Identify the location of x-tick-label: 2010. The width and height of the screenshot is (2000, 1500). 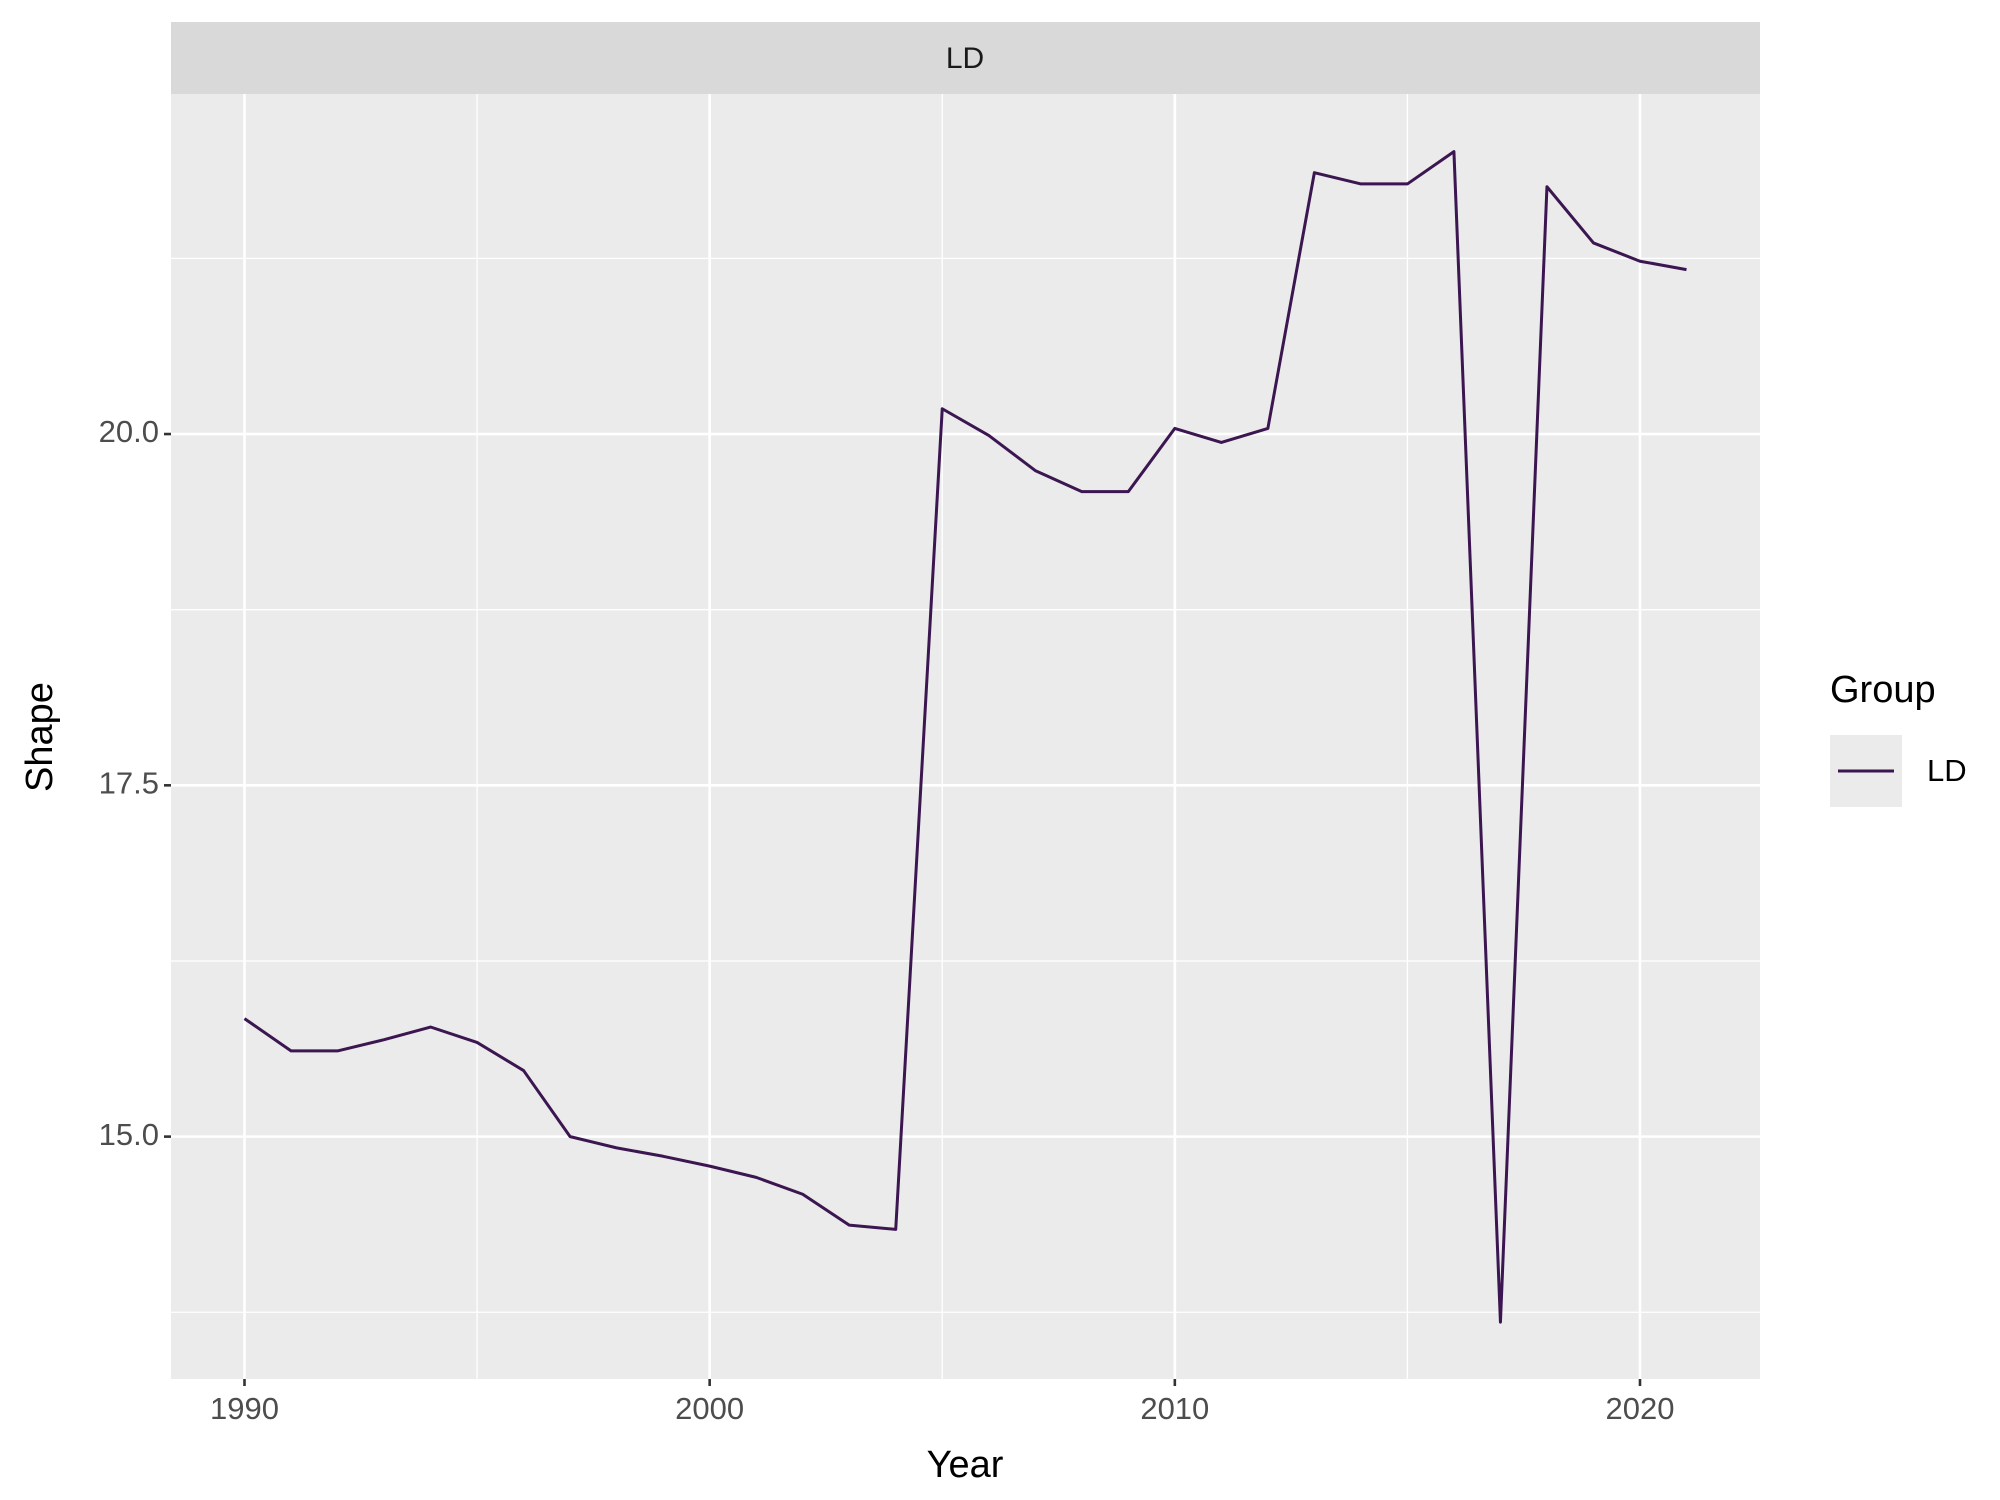
(1174, 1408).